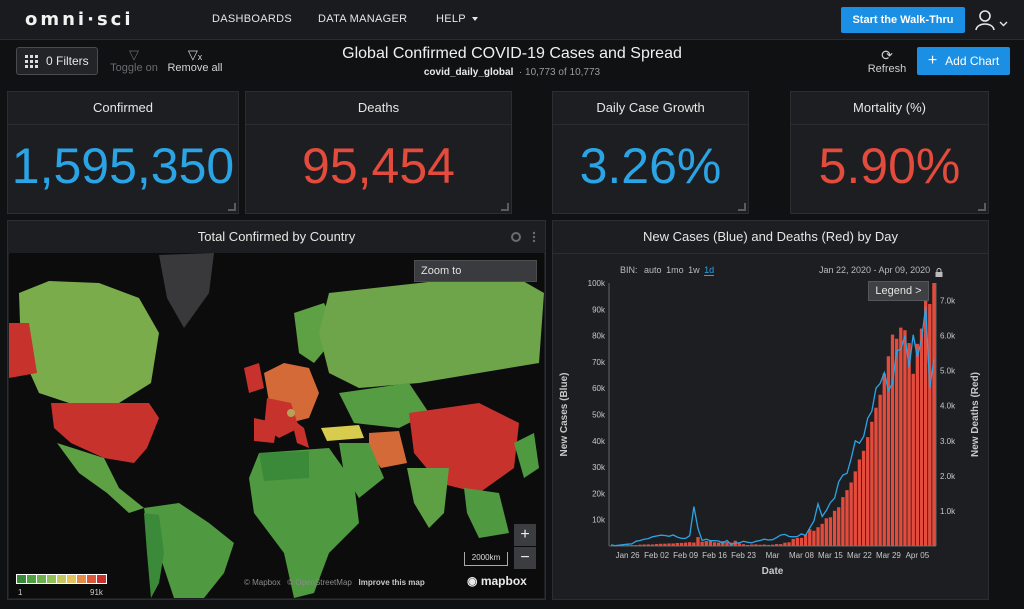 The width and height of the screenshot is (1024, 609). What do you see at coordinates (599, 336) in the screenshot?
I see `y-tick-label: 80k` at bounding box center [599, 336].